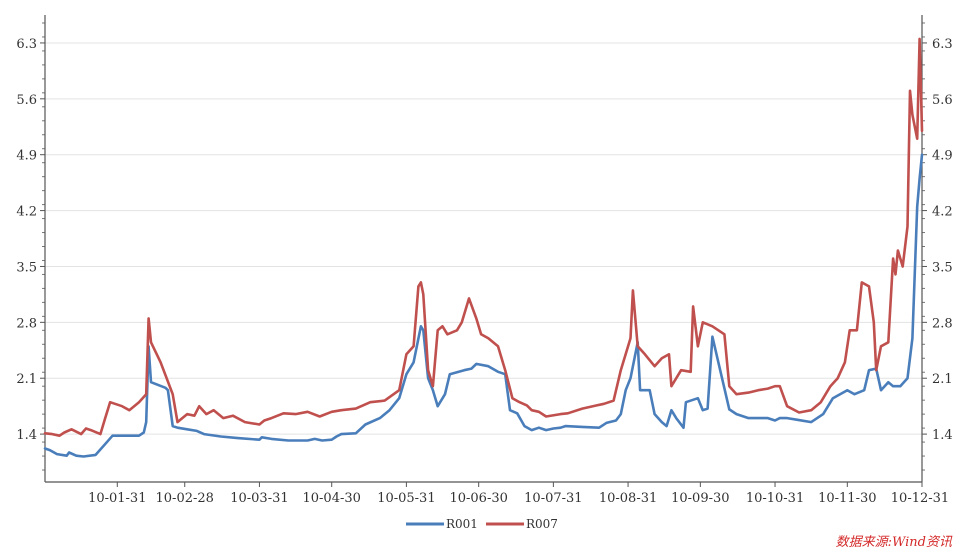  What do you see at coordinates (942, 156) in the screenshot?
I see `y-tick-label-right: 4.9` at bounding box center [942, 156].